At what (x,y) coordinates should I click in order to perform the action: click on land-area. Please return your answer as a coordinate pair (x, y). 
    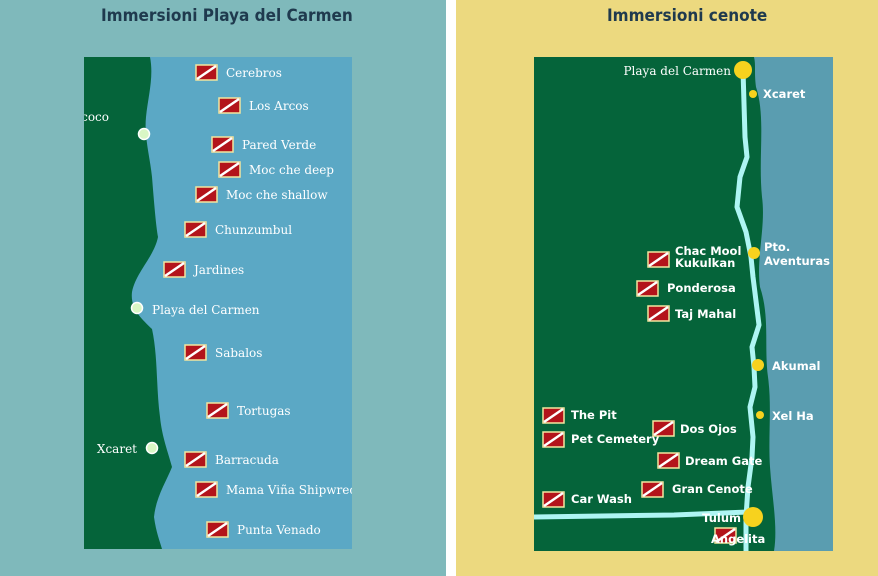
    Looking at the image, I should click on (128, 303).